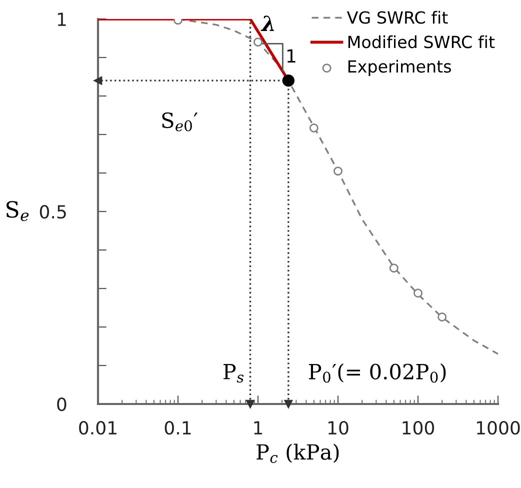 The image size is (521, 488). Describe the element at coordinates (61, 404) in the screenshot. I see `y-tick-label: 0` at that location.